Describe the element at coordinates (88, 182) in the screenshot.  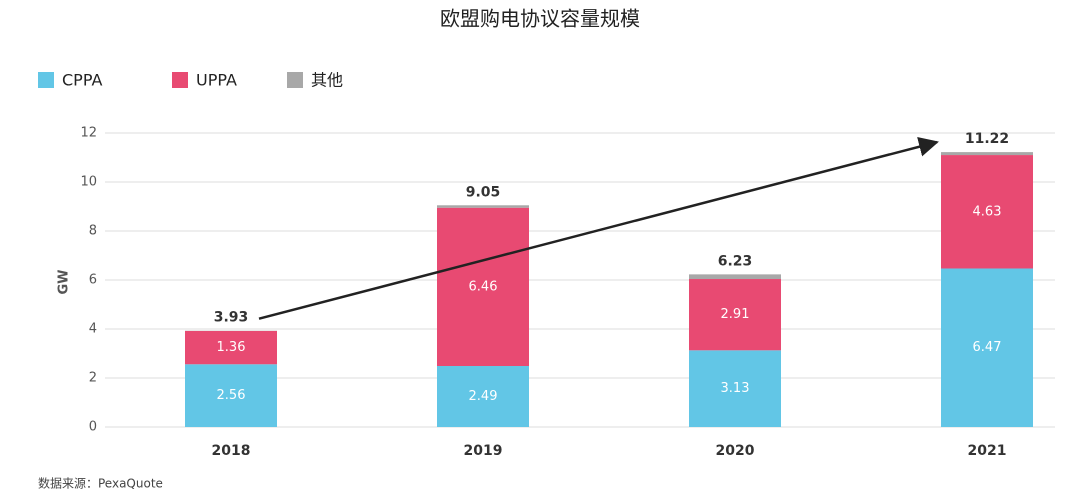
I see `y-tick-label: 10` at that location.